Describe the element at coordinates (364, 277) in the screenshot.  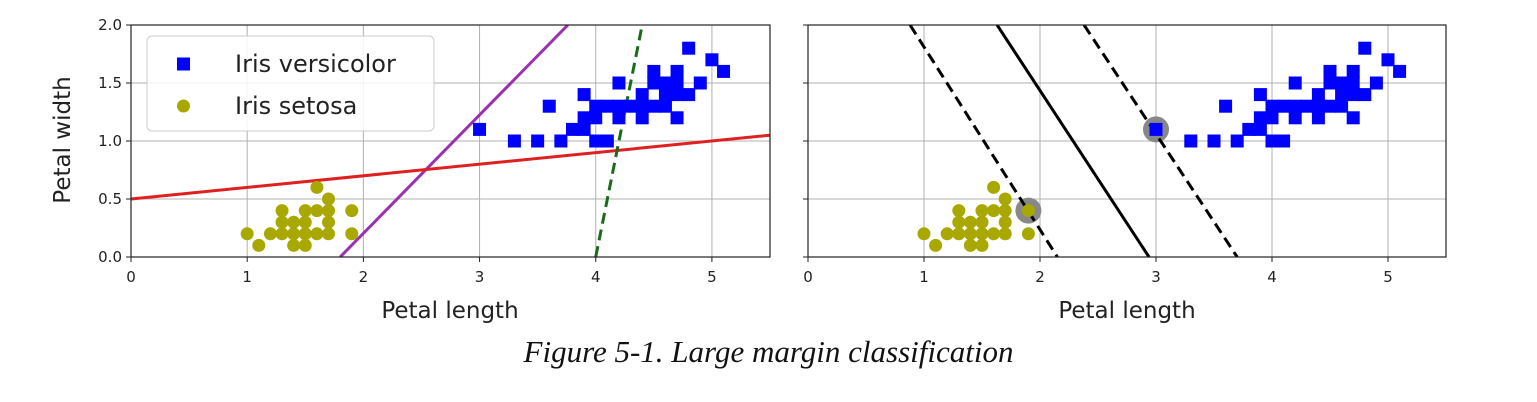
I see `x-tick-label: 2` at that location.